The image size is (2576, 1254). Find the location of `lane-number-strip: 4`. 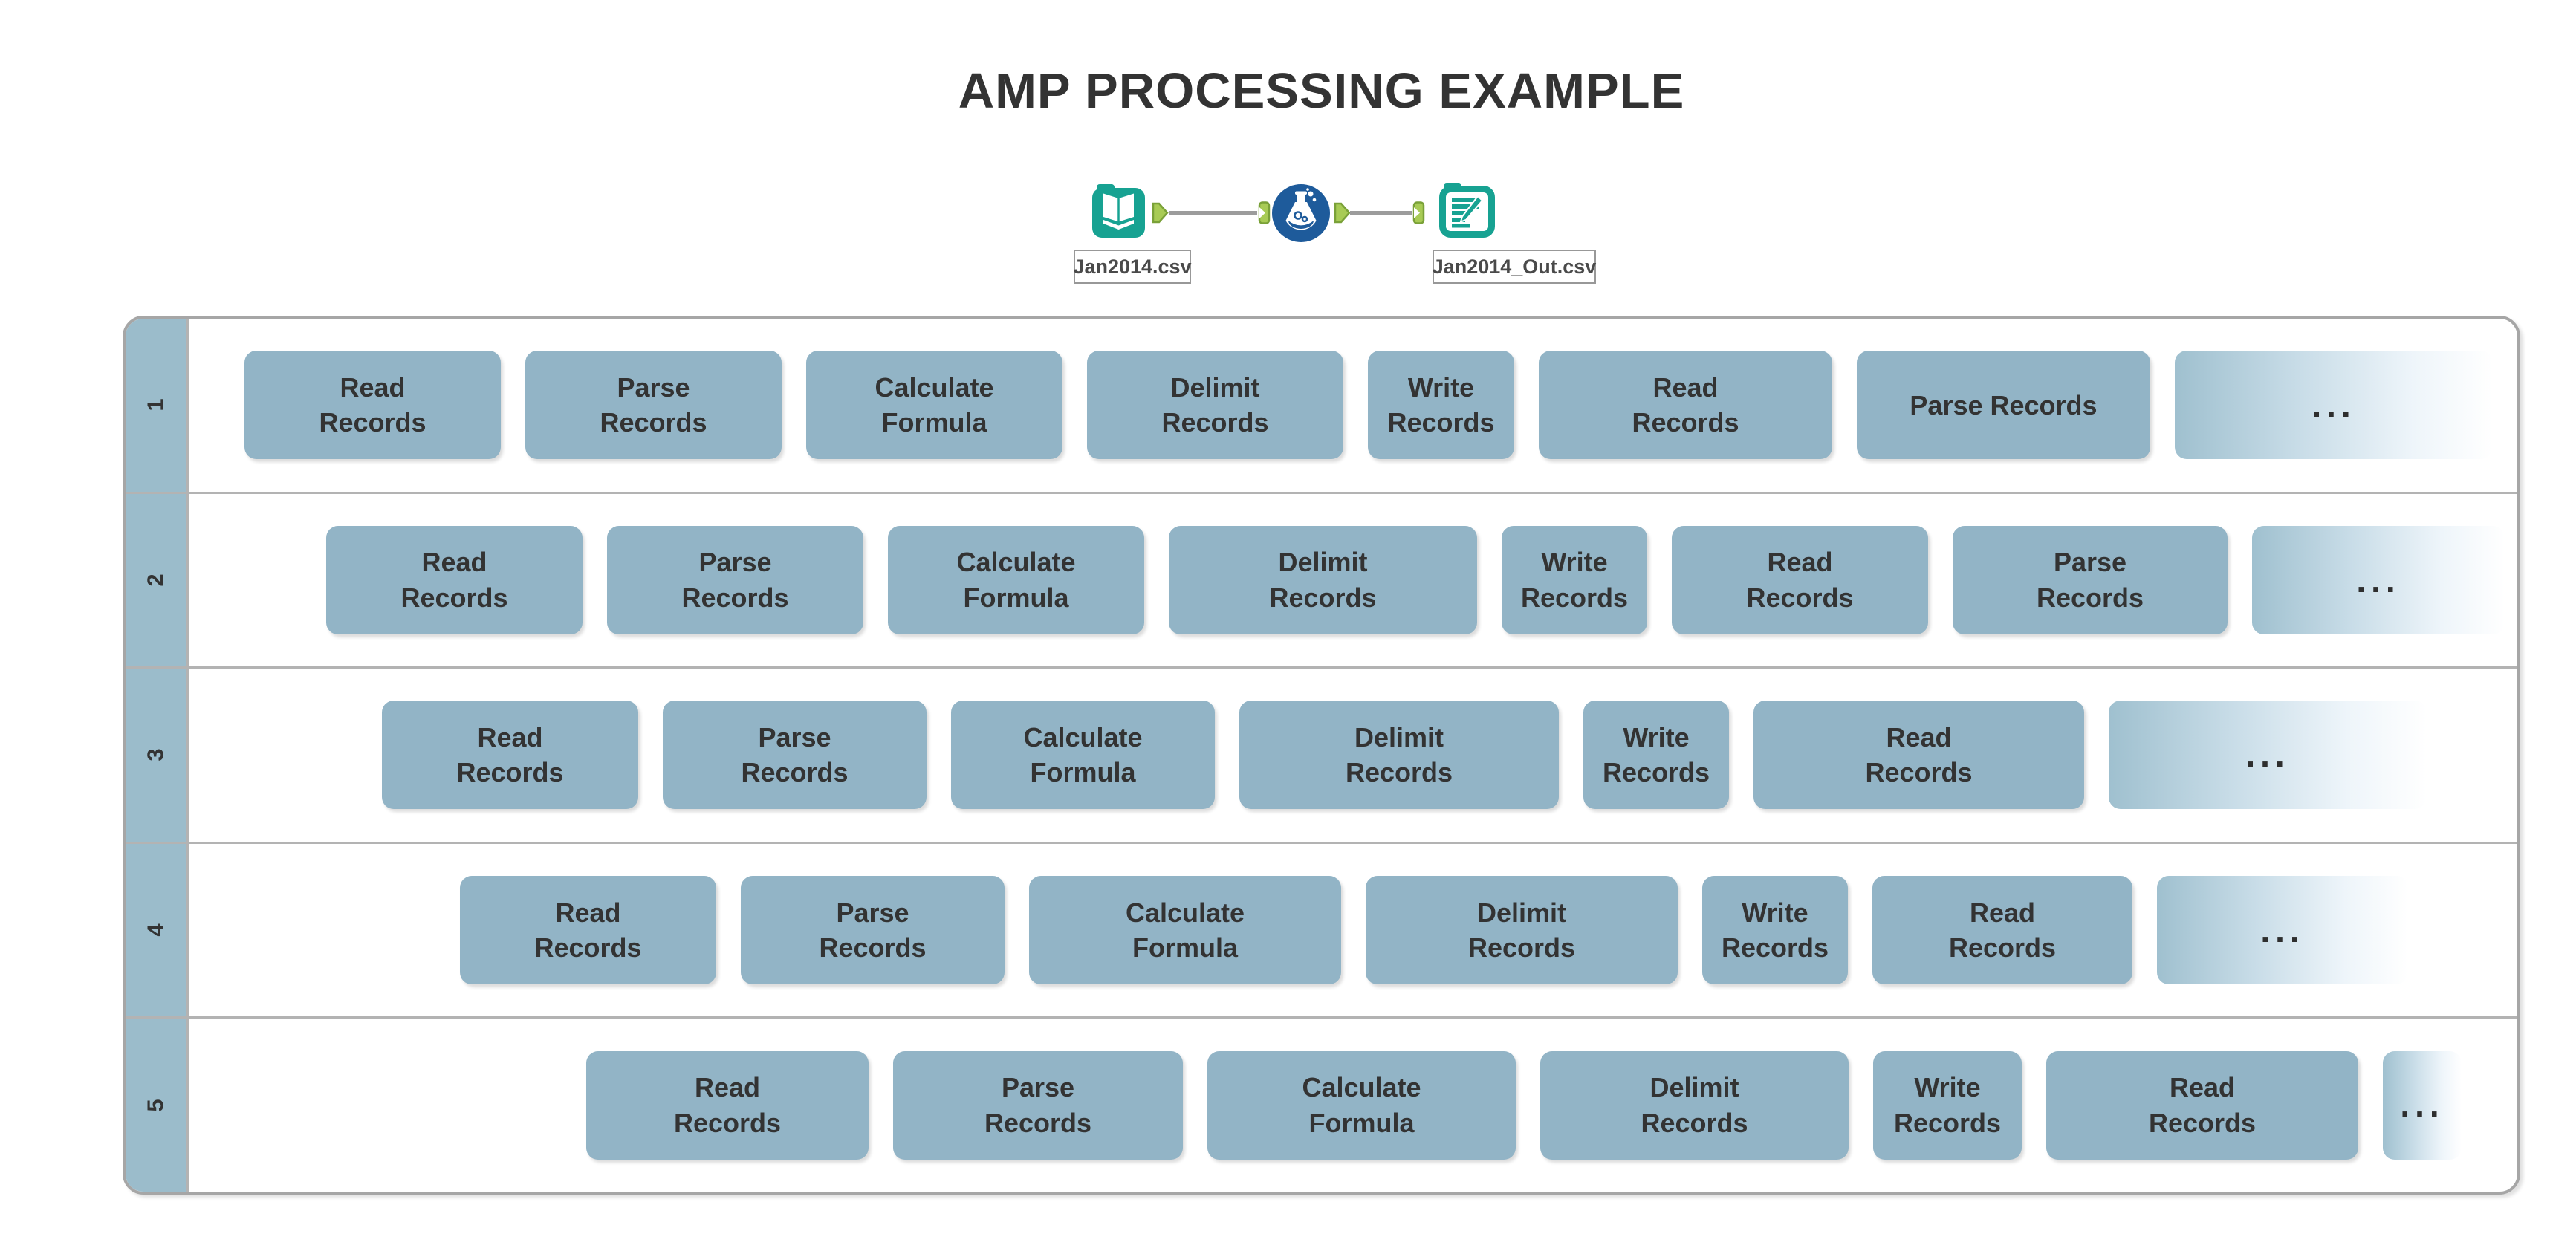

lane-number-strip: 4 is located at coordinates (157, 930).